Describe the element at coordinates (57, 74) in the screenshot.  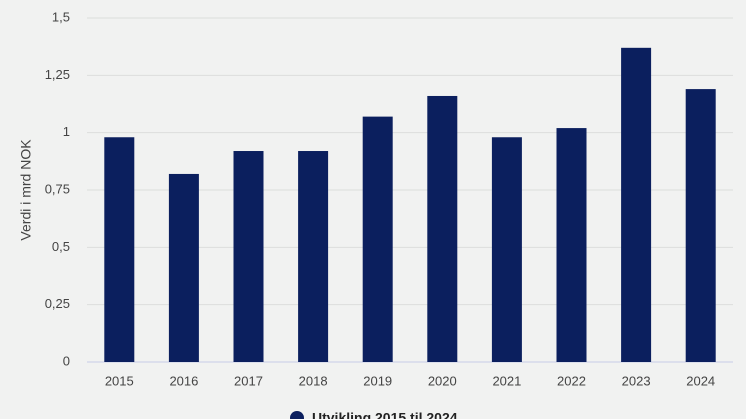
I see `y-tick-label: 1,25` at that location.